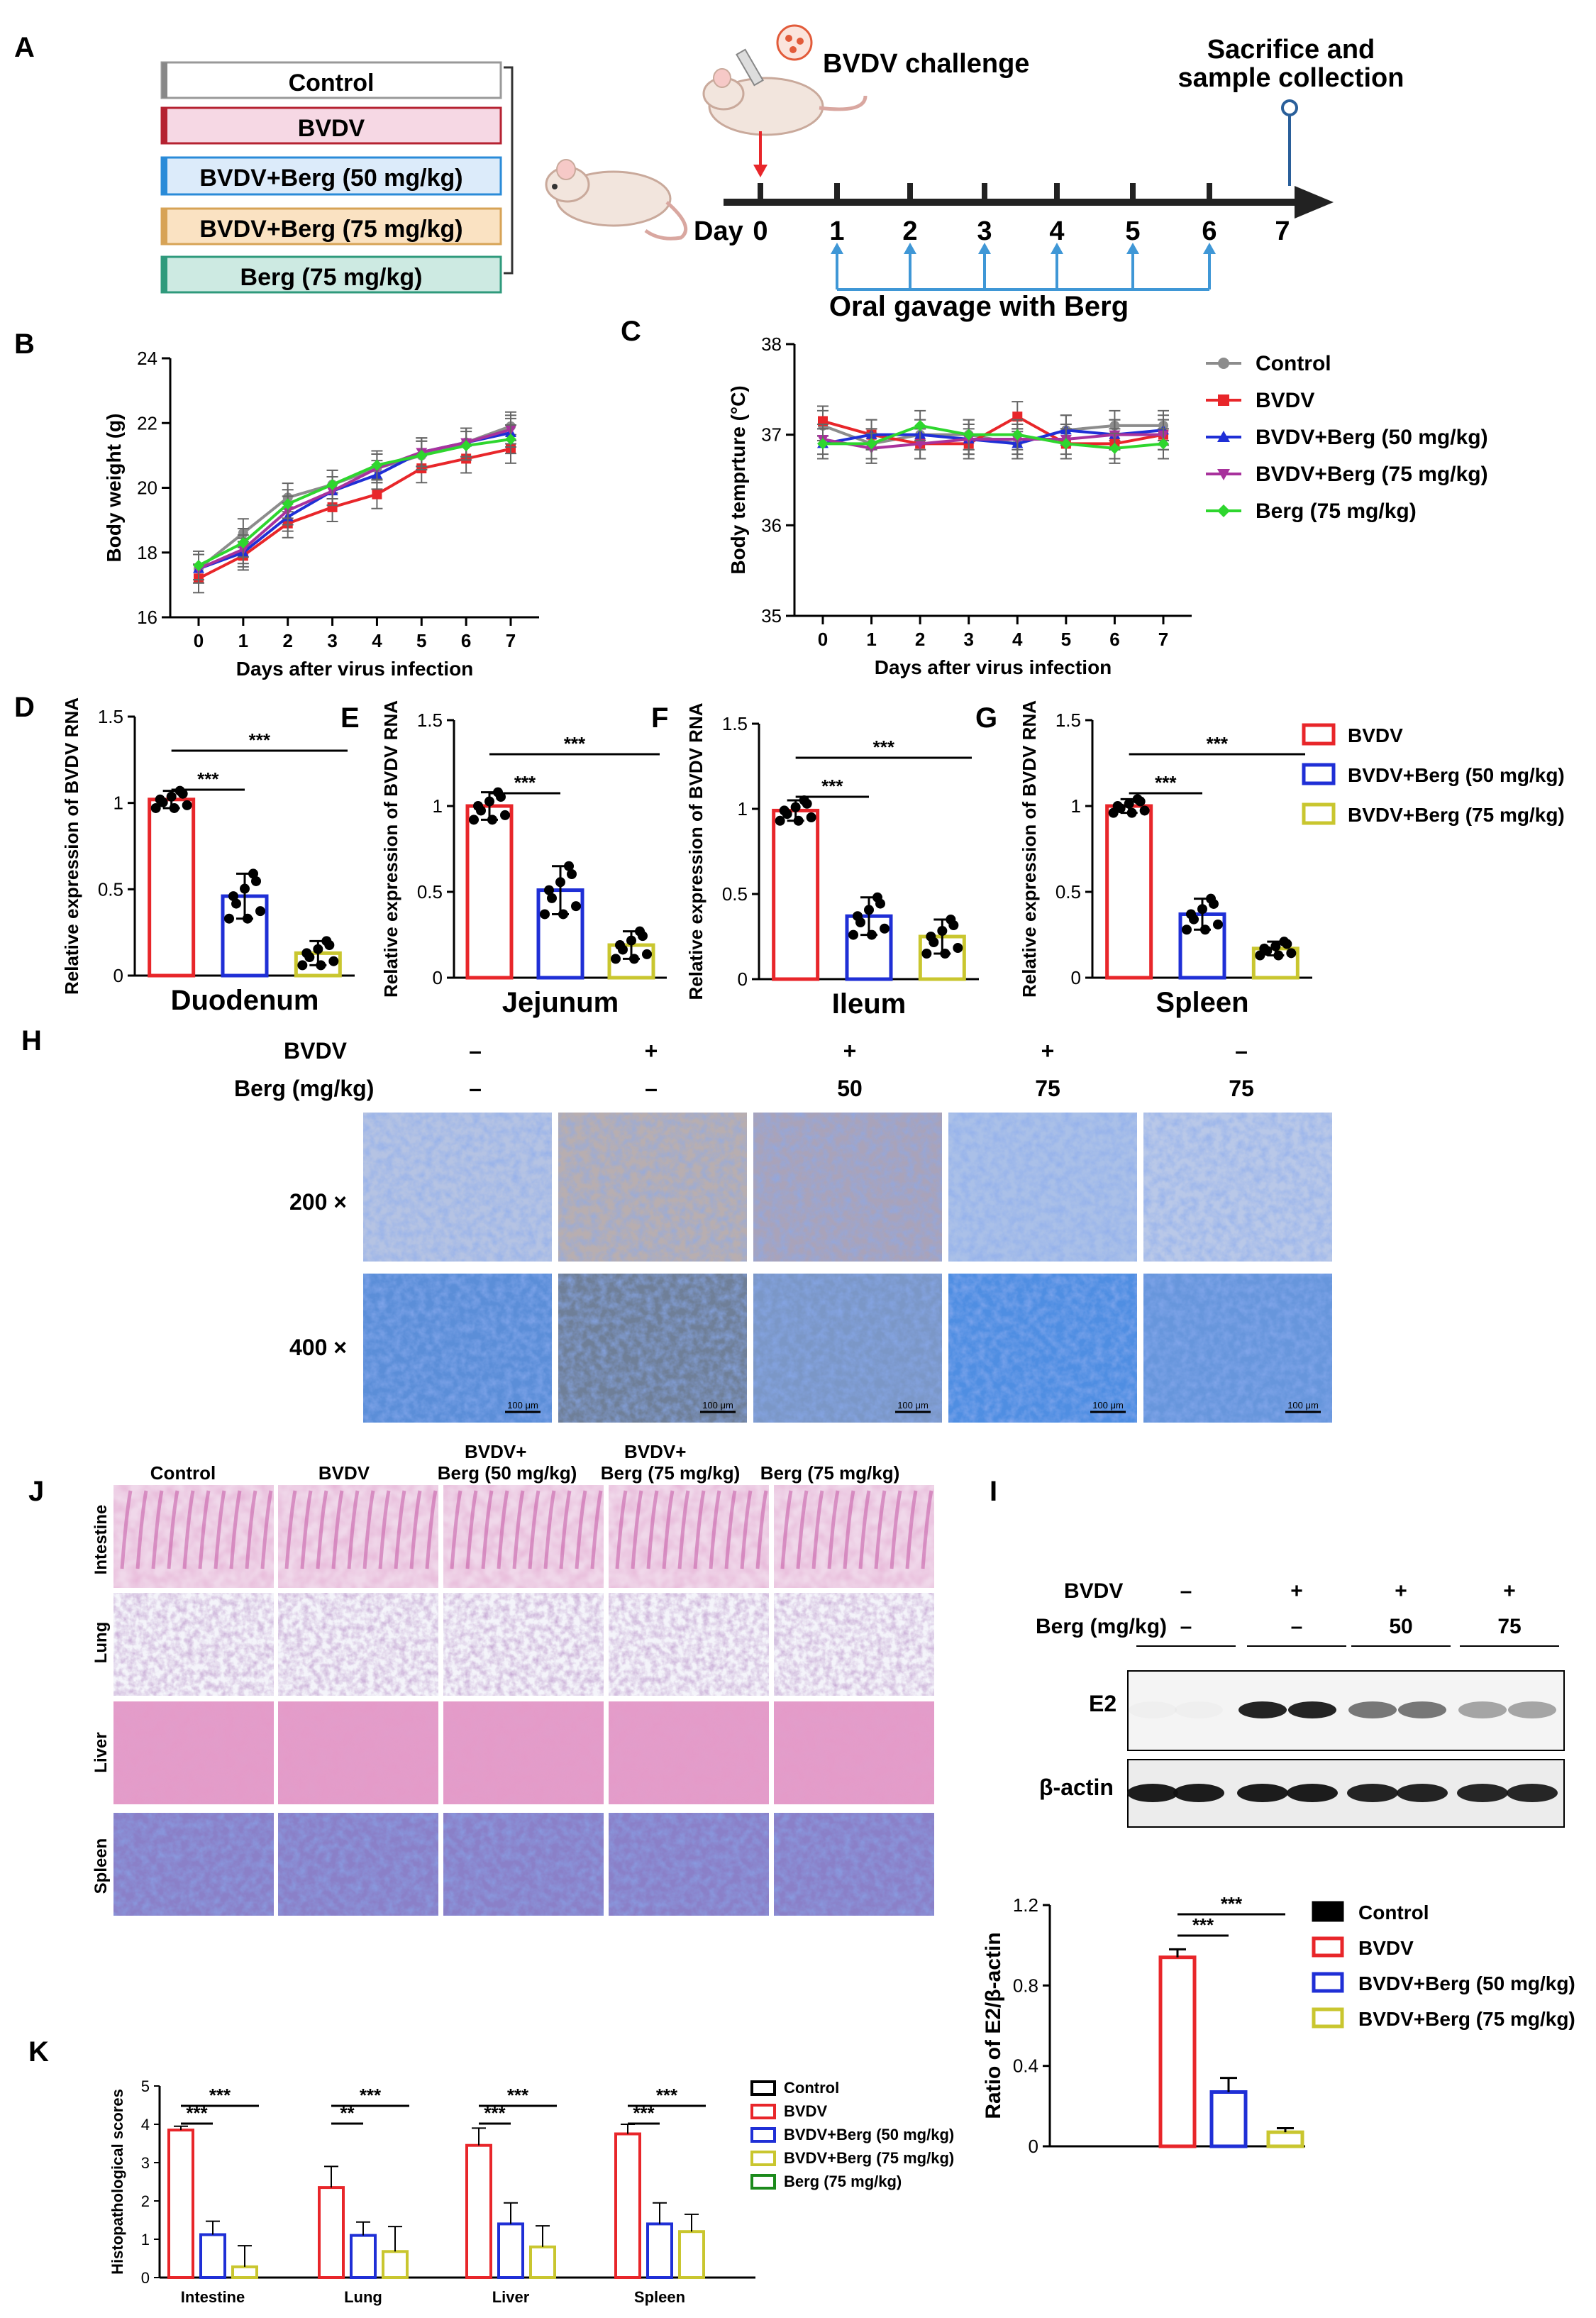 The width and height of the screenshot is (1596, 2318). I want to click on h-row-bvdv: BVDV, so click(316, 1051).